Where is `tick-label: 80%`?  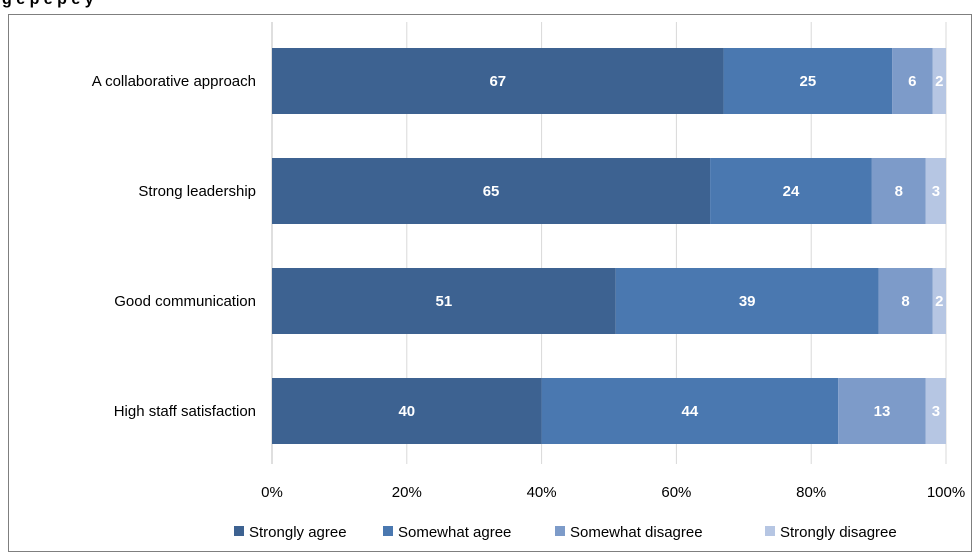
tick-label: 80% is located at coordinates (811, 492).